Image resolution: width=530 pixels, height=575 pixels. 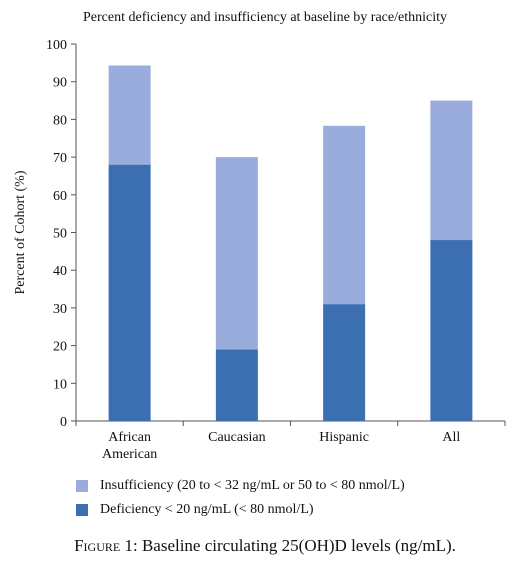 What do you see at coordinates (451, 437) in the screenshot?
I see `x-tick-label: All` at bounding box center [451, 437].